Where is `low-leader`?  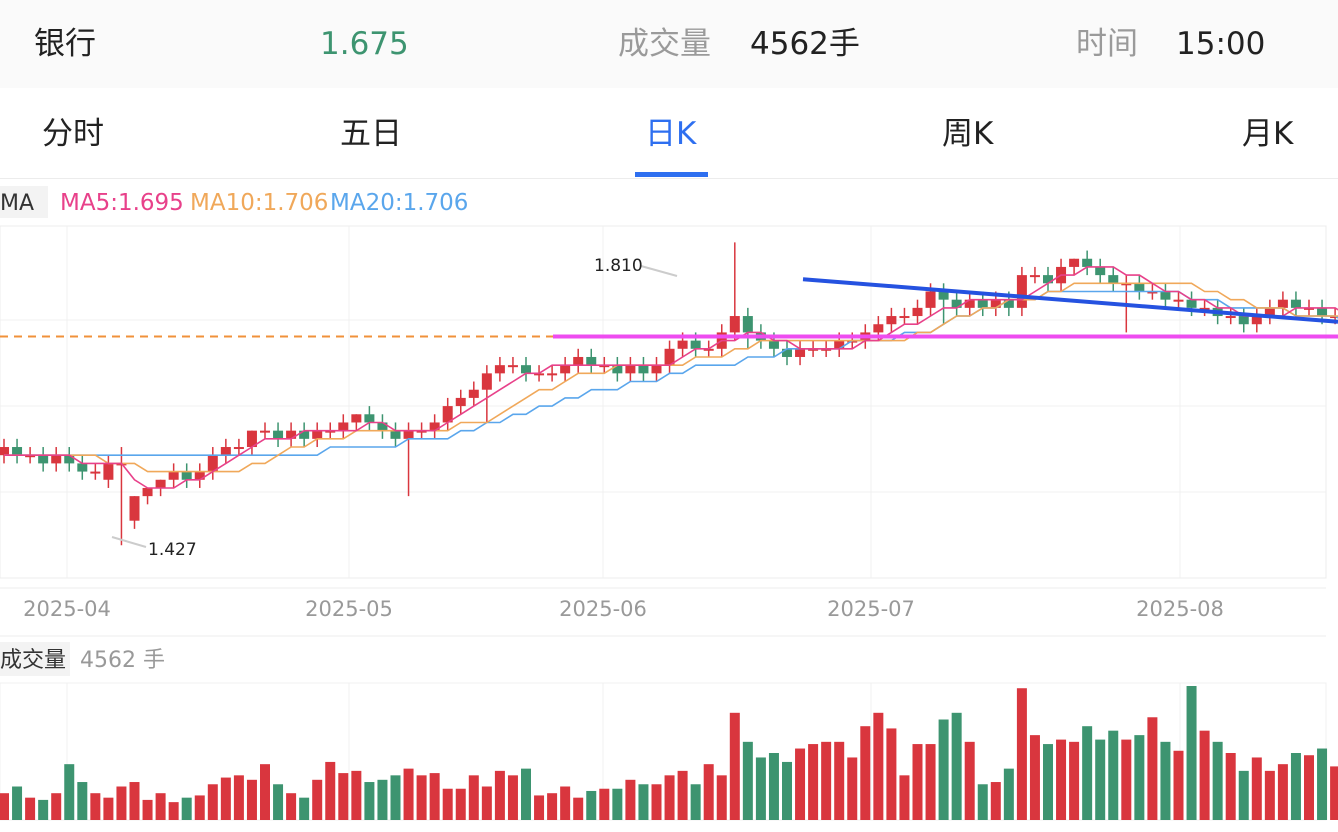 low-leader is located at coordinates (129, 542).